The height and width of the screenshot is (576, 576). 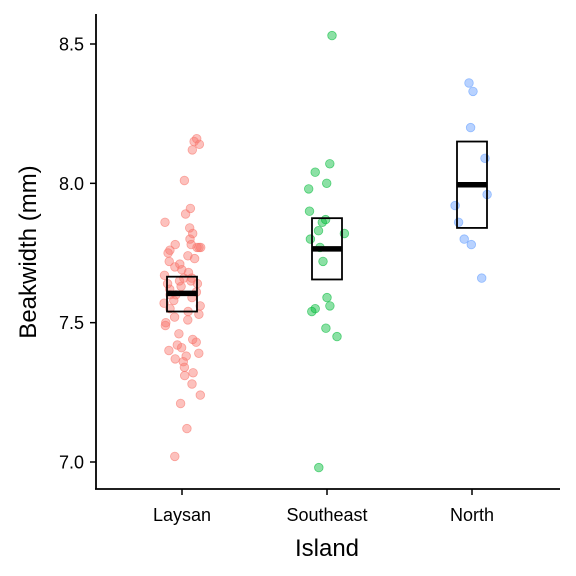 What do you see at coordinates (326, 515) in the screenshot?
I see `x-tick-label-southeast: Southeast` at bounding box center [326, 515].